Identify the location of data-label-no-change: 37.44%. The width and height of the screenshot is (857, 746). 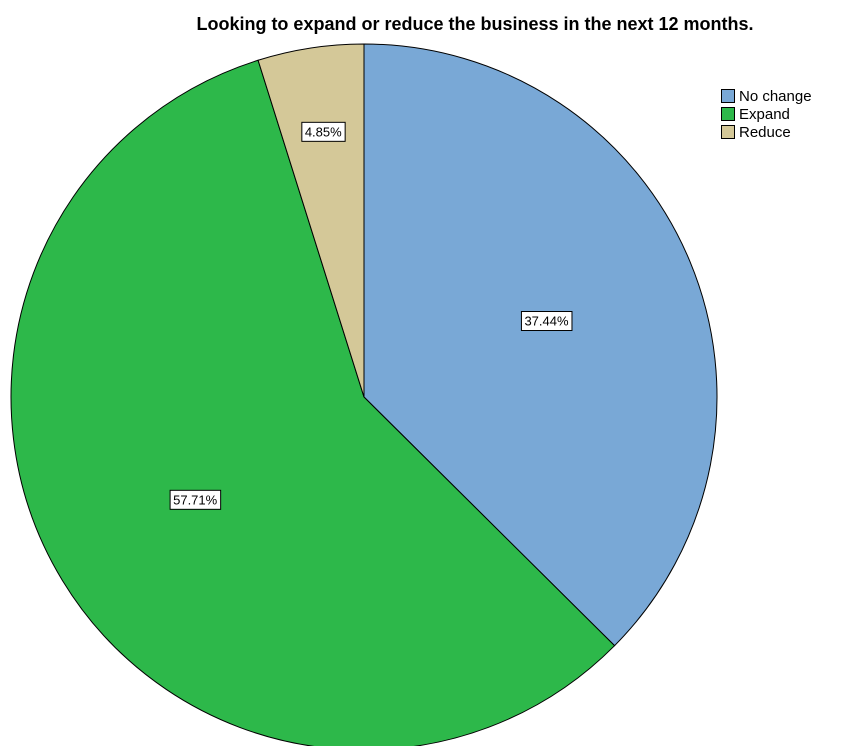
(546, 321).